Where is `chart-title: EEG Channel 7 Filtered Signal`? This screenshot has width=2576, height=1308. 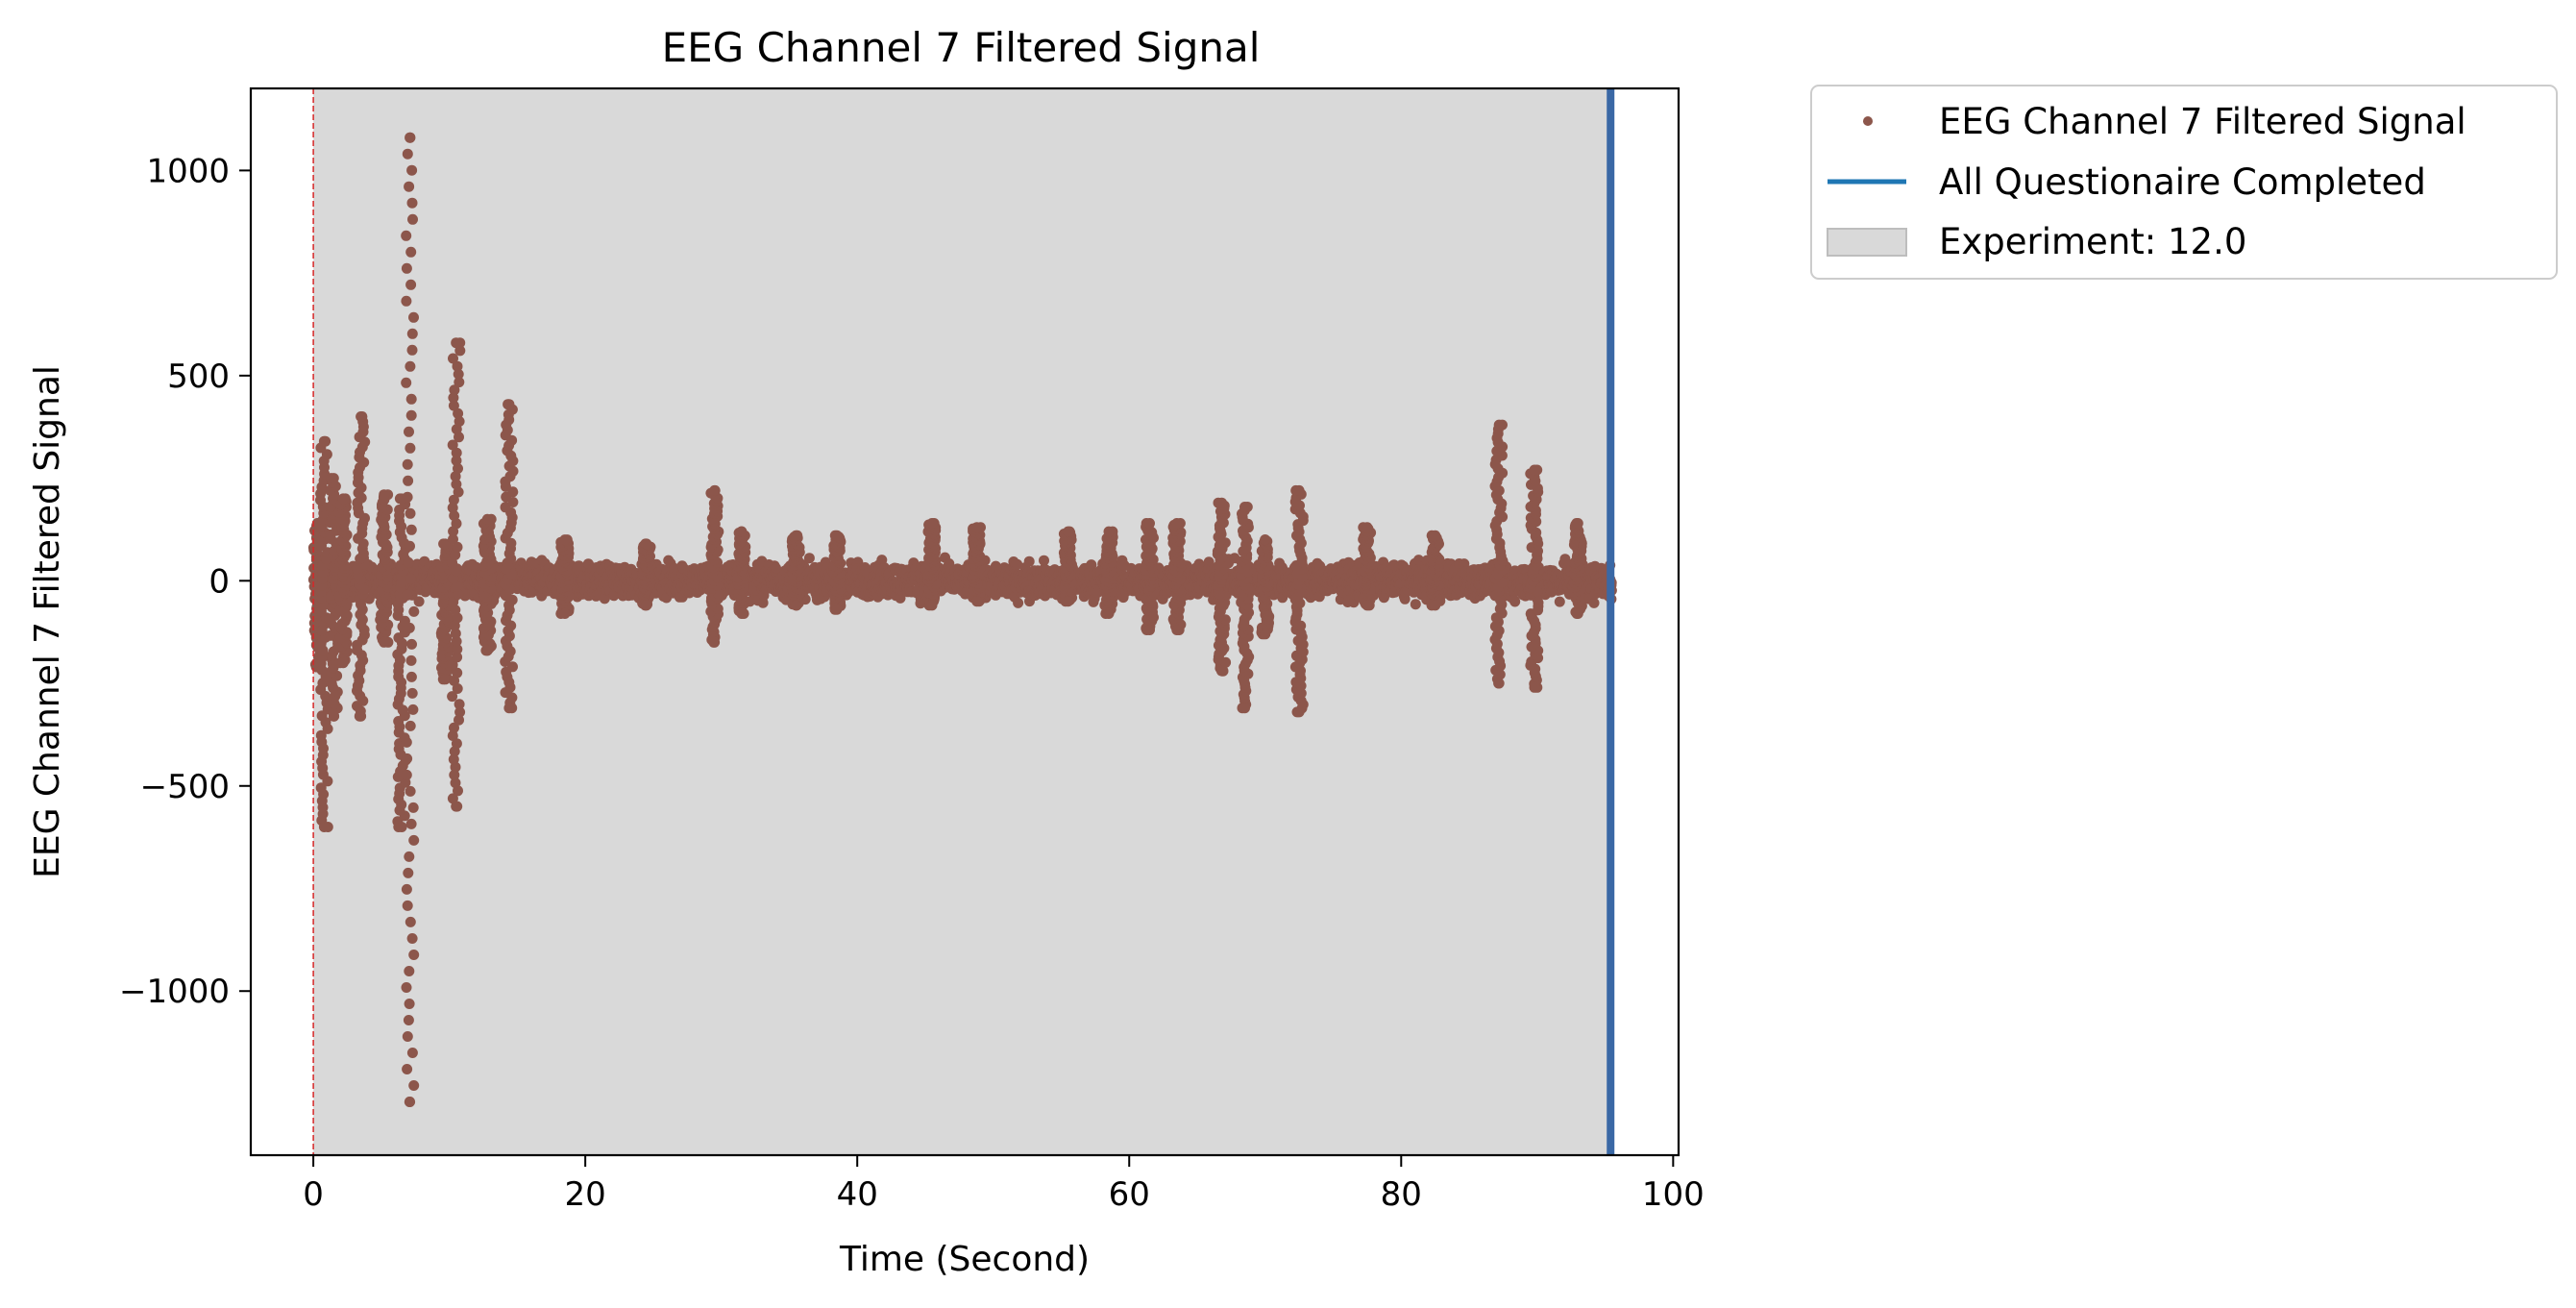
chart-title: EEG Channel 7 Filtered Signal is located at coordinates (961, 47).